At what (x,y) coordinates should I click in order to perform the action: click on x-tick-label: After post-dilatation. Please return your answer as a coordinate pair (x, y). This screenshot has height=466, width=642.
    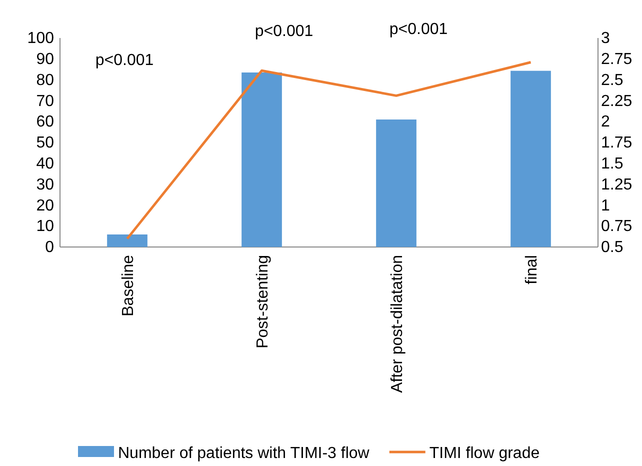
    Looking at the image, I should click on (397, 324).